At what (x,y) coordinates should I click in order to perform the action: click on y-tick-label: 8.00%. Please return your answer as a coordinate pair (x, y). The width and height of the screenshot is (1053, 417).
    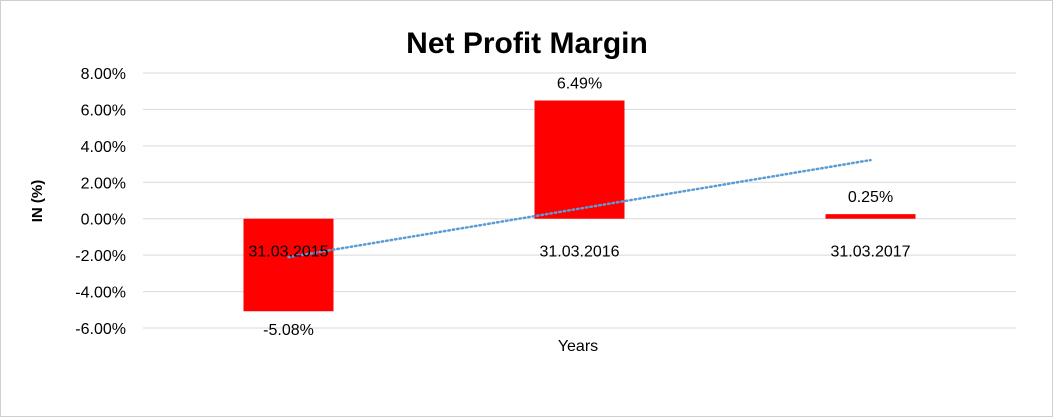
    Looking at the image, I should click on (103, 74).